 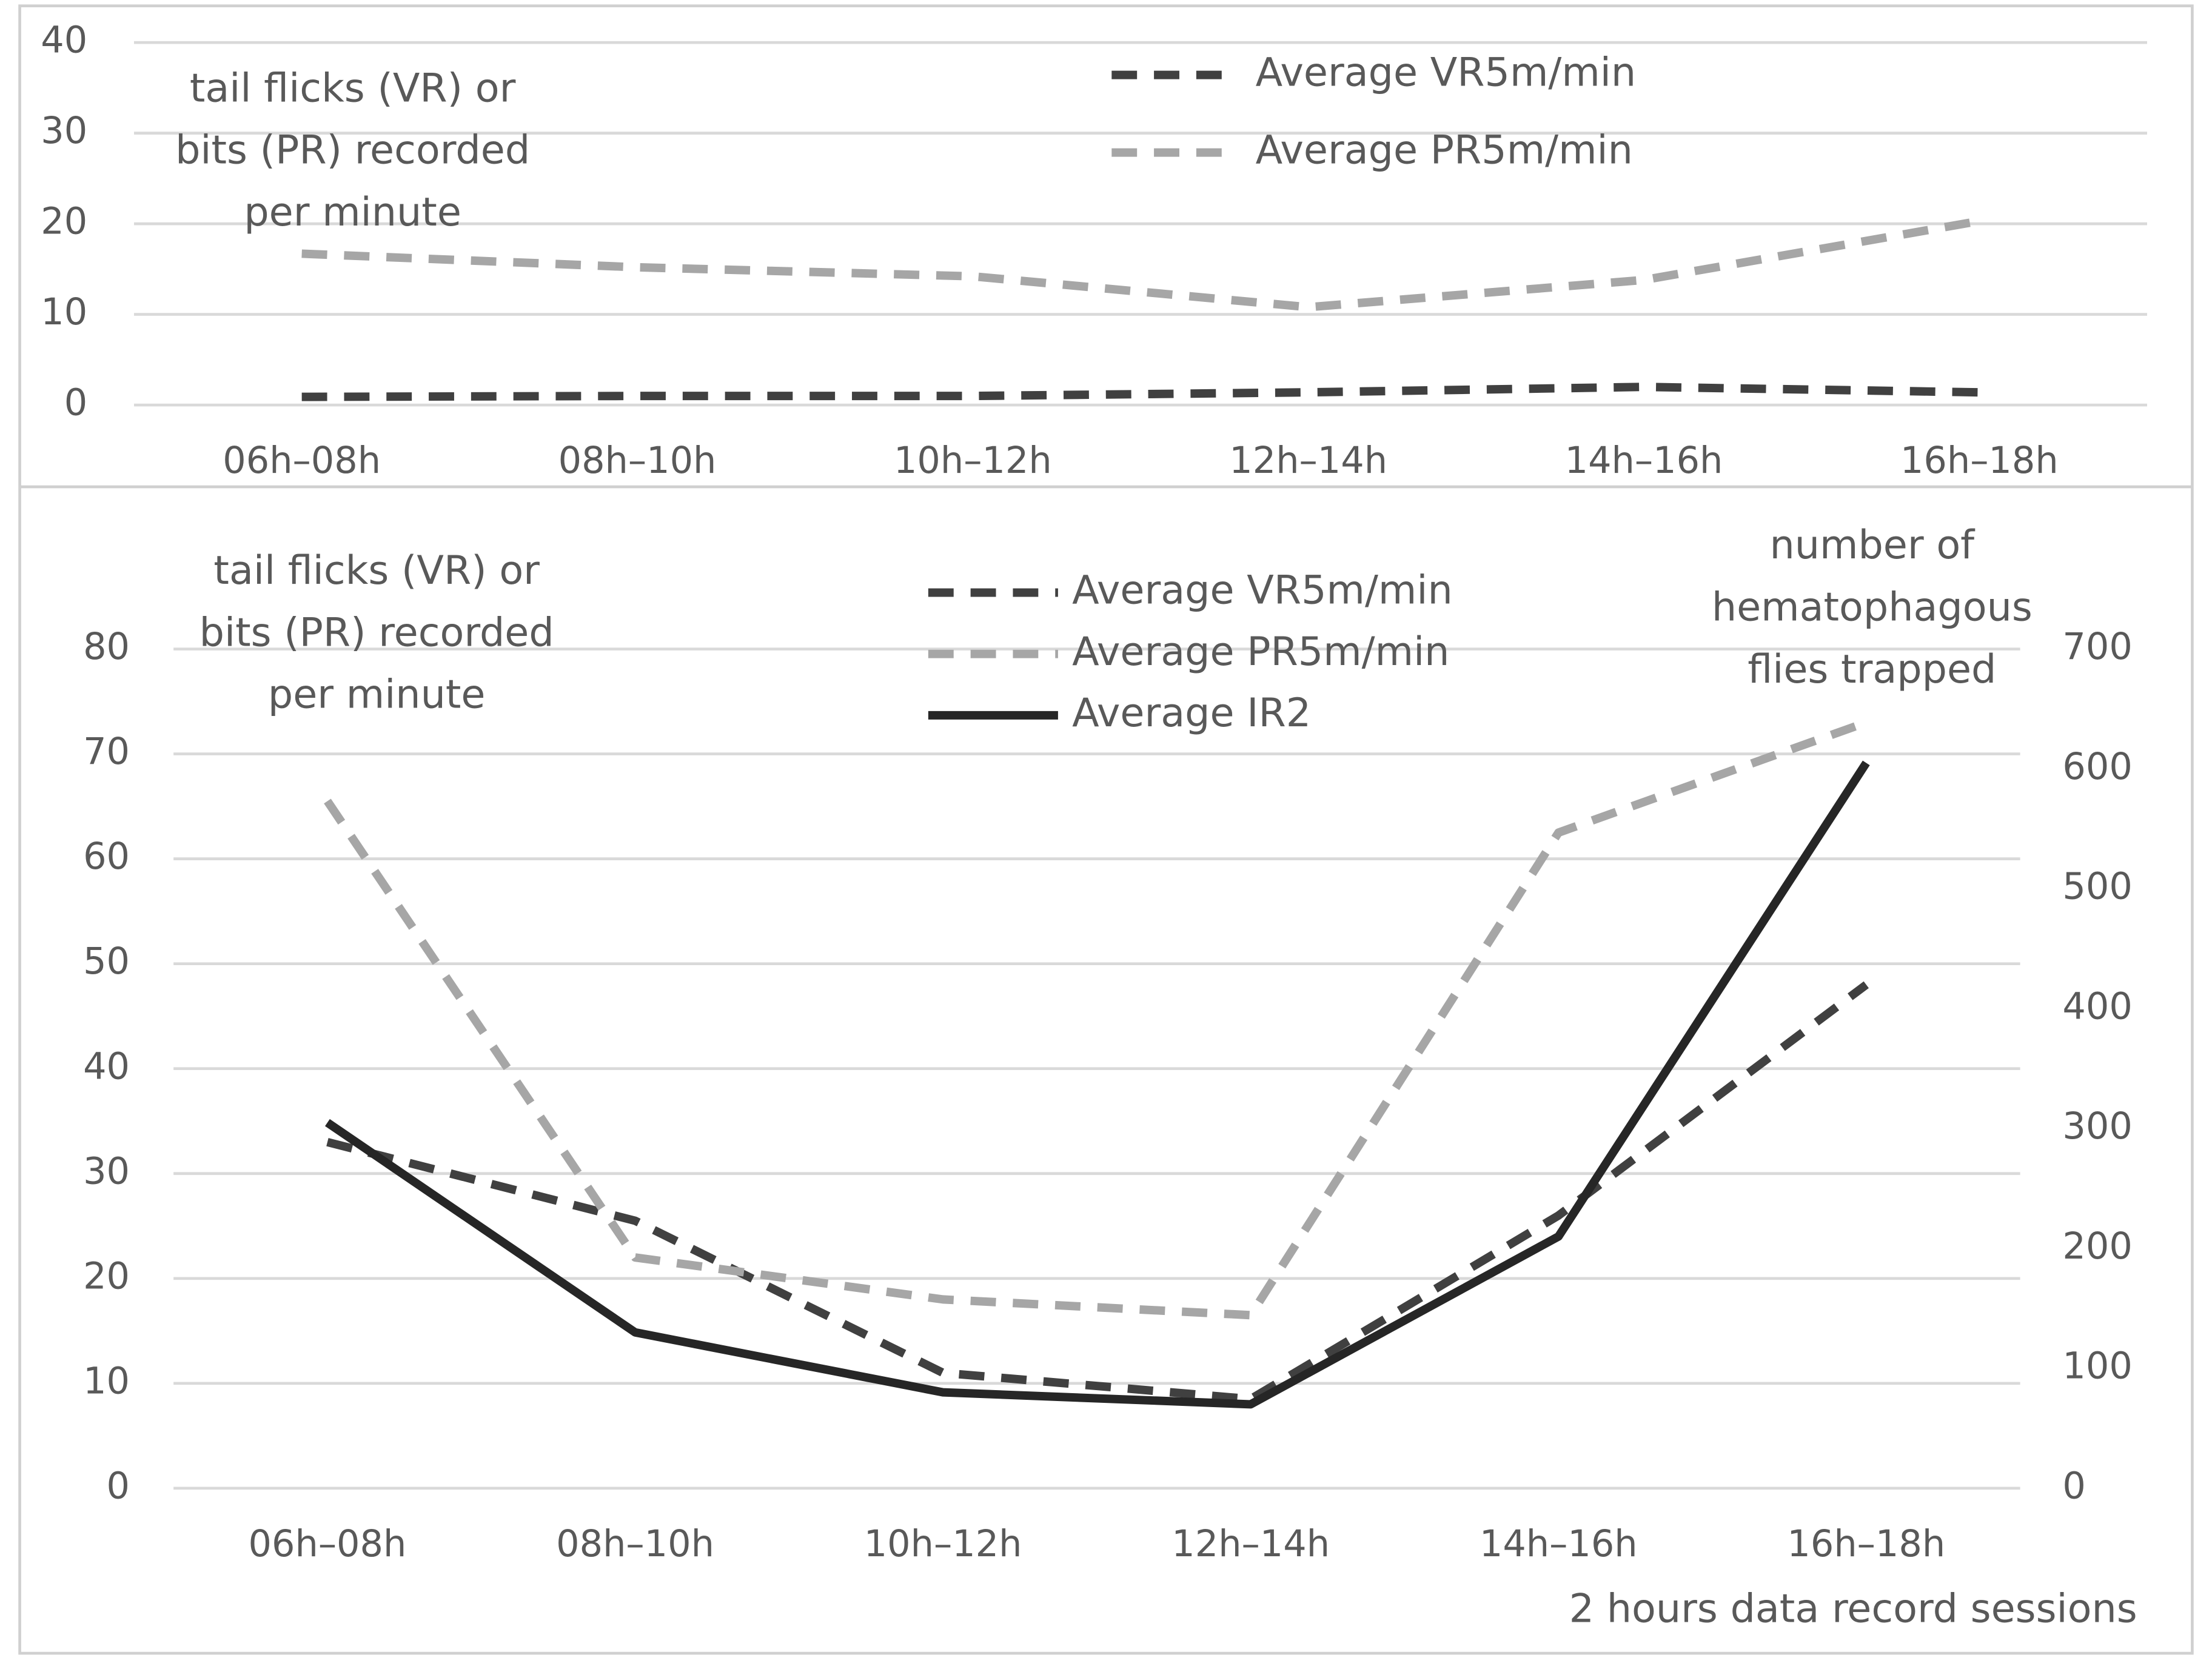 What do you see at coordinates (2097, 1127) in the screenshot?
I see `y2-tick-label: 300` at bounding box center [2097, 1127].